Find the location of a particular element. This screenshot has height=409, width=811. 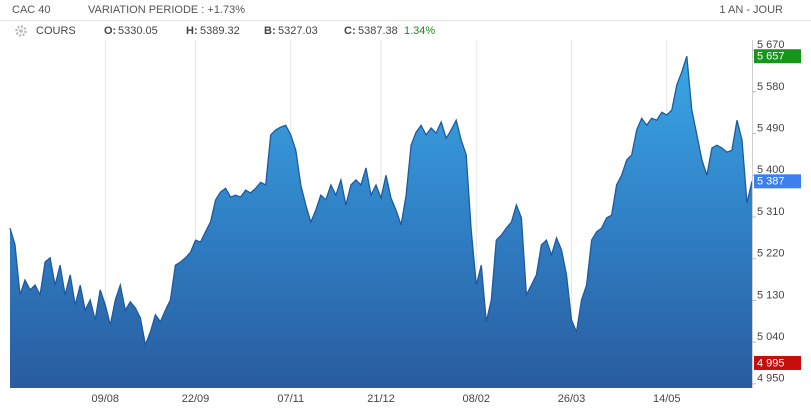

x-tick-label: 09/08 is located at coordinates (105, 399).